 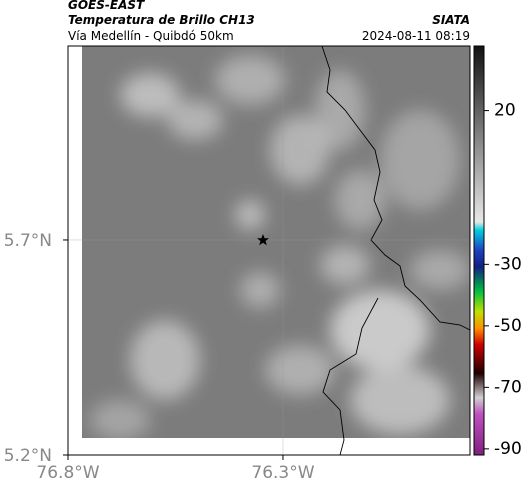 What do you see at coordinates (505, 111) in the screenshot?
I see `colorbar-tick-label: 20` at bounding box center [505, 111].